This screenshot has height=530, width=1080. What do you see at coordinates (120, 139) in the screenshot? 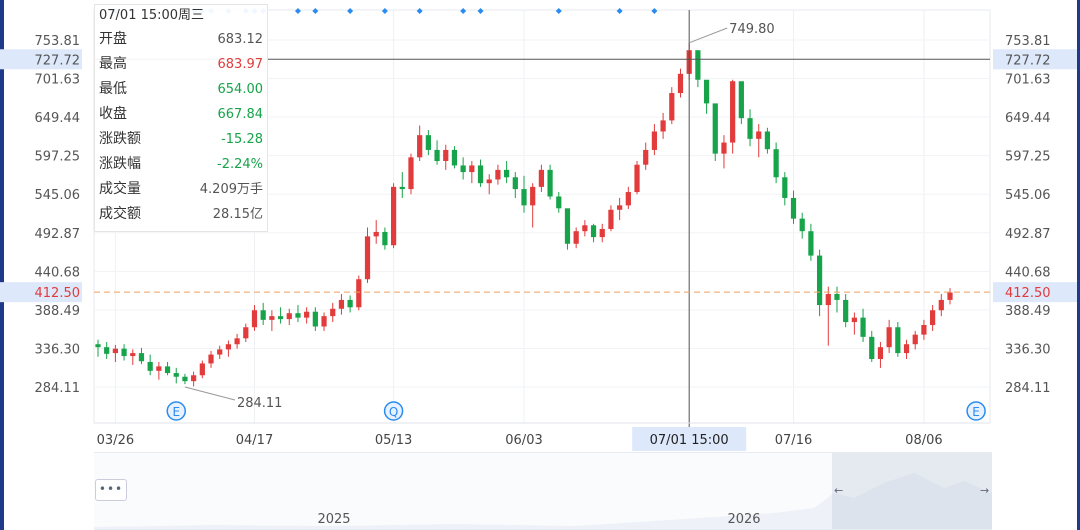
I see `info-label: 涨跌额` at bounding box center [120, 139].